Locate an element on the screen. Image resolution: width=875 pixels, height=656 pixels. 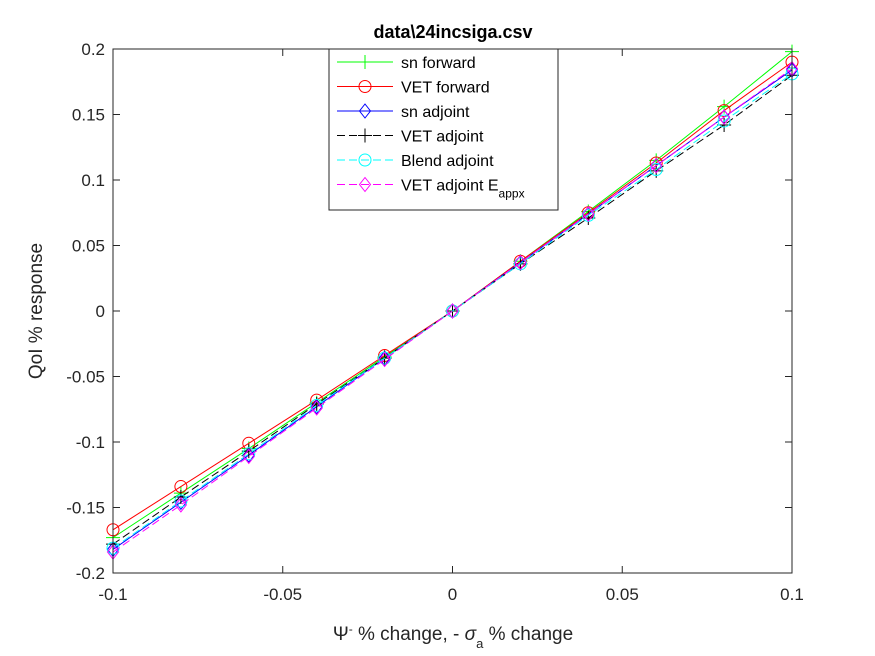
y-tick-label: -0.15 is located at coordinates (85, 508).